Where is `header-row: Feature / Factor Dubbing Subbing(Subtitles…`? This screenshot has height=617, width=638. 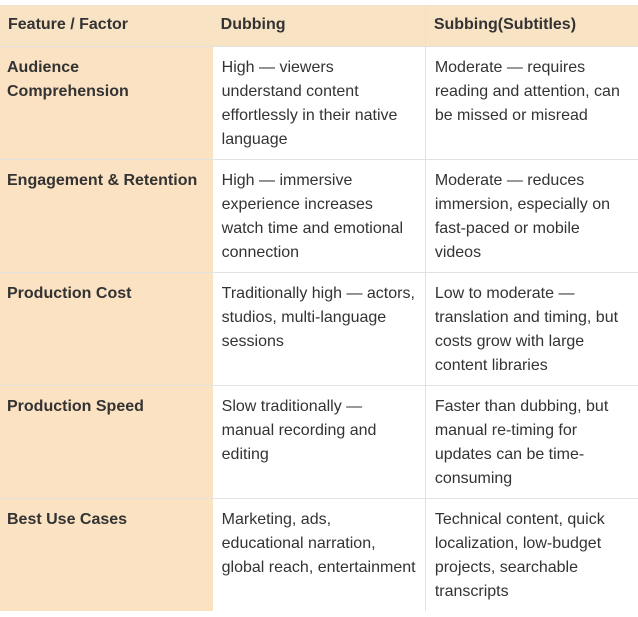 header-row: Feature / Factor Dubbing Subbing(Subtitles… is located at coordinates (319, 26).